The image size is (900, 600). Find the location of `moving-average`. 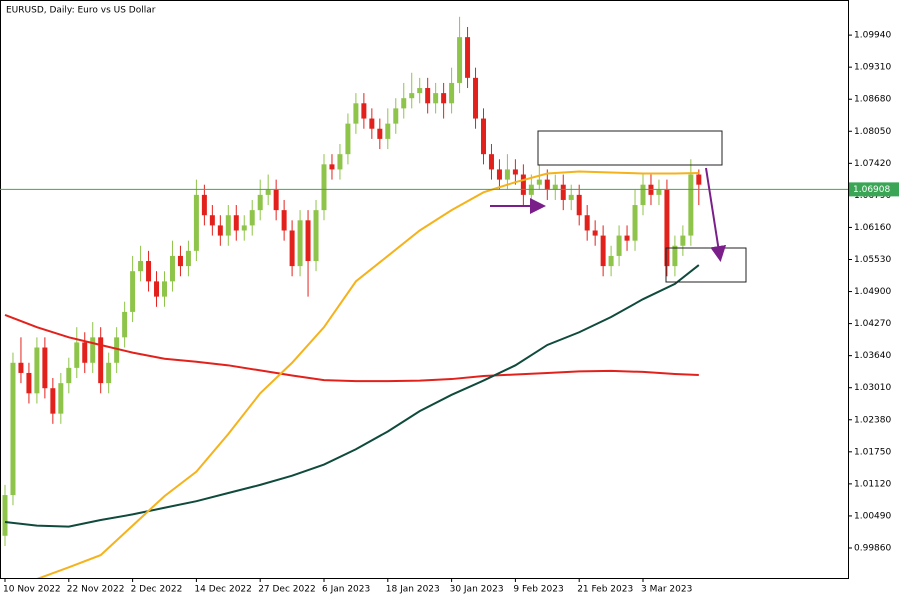

moving-average is located at coordinates (351, 348).